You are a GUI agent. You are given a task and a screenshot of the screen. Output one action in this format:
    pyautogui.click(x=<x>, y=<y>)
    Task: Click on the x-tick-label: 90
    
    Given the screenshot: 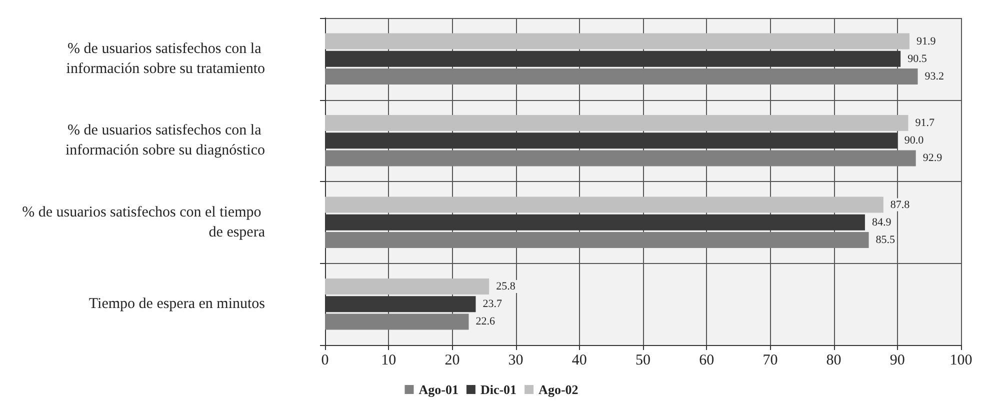 What is the action you would take?
    pyautogui.click(x=897, y=360)
    